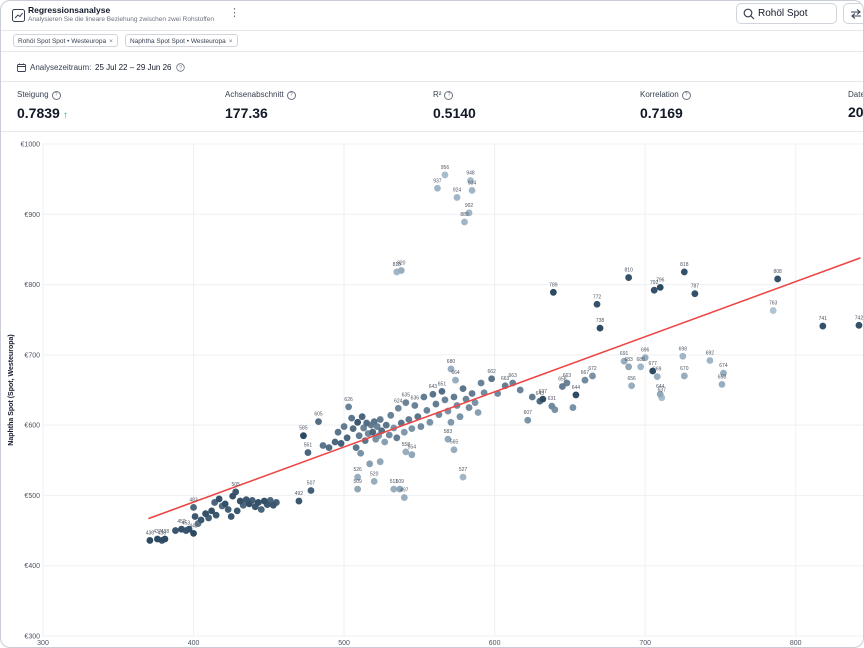 The width and height of the screenshot is (864, 648). I want to click on data-label: 658, so click(722, 377).